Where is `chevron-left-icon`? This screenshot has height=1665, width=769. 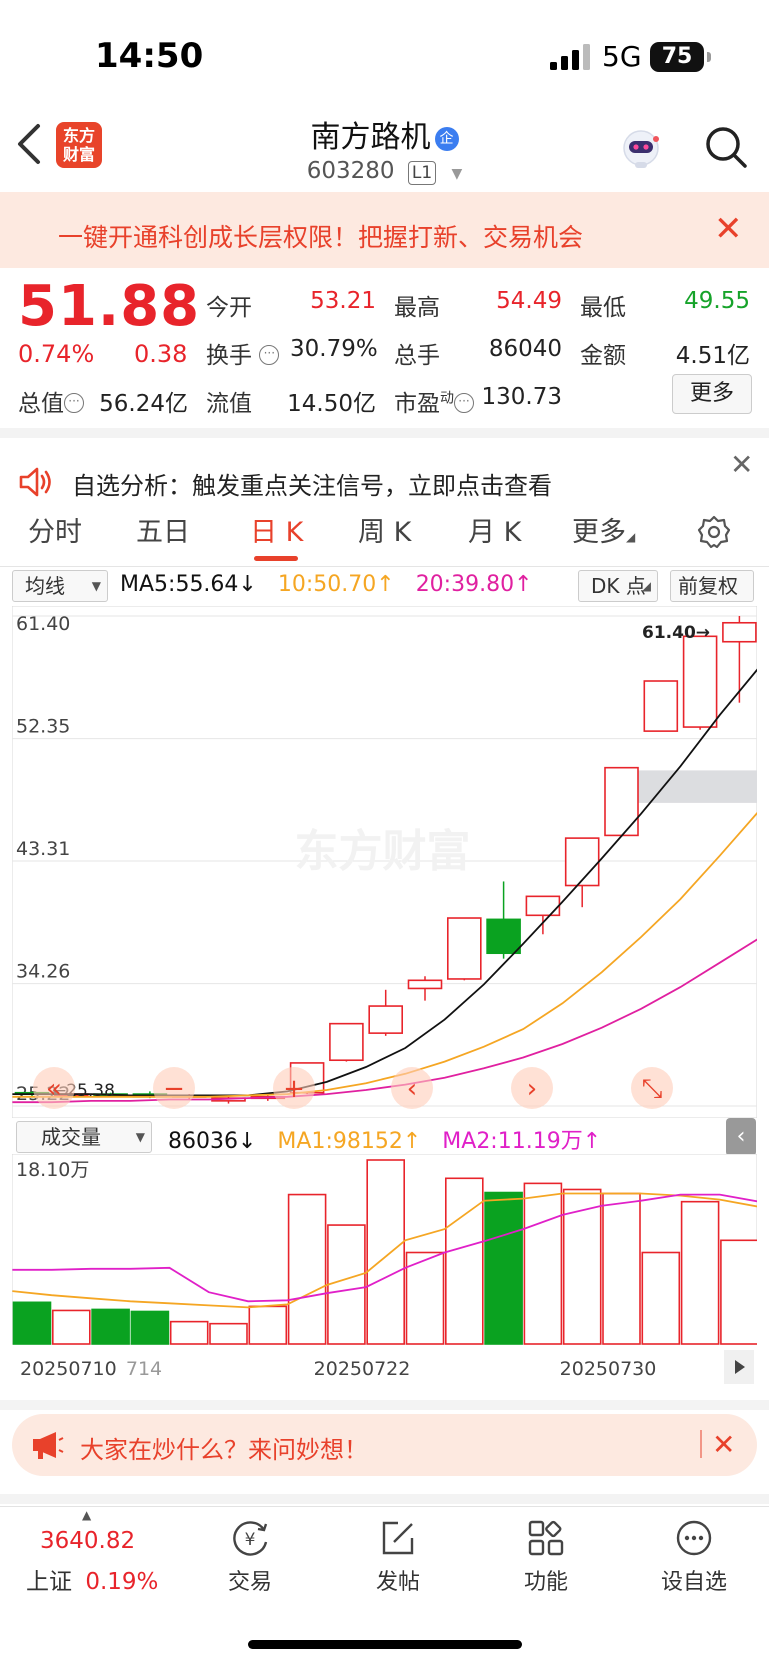
chevron-left-icon is located at coordinates (29, 144).